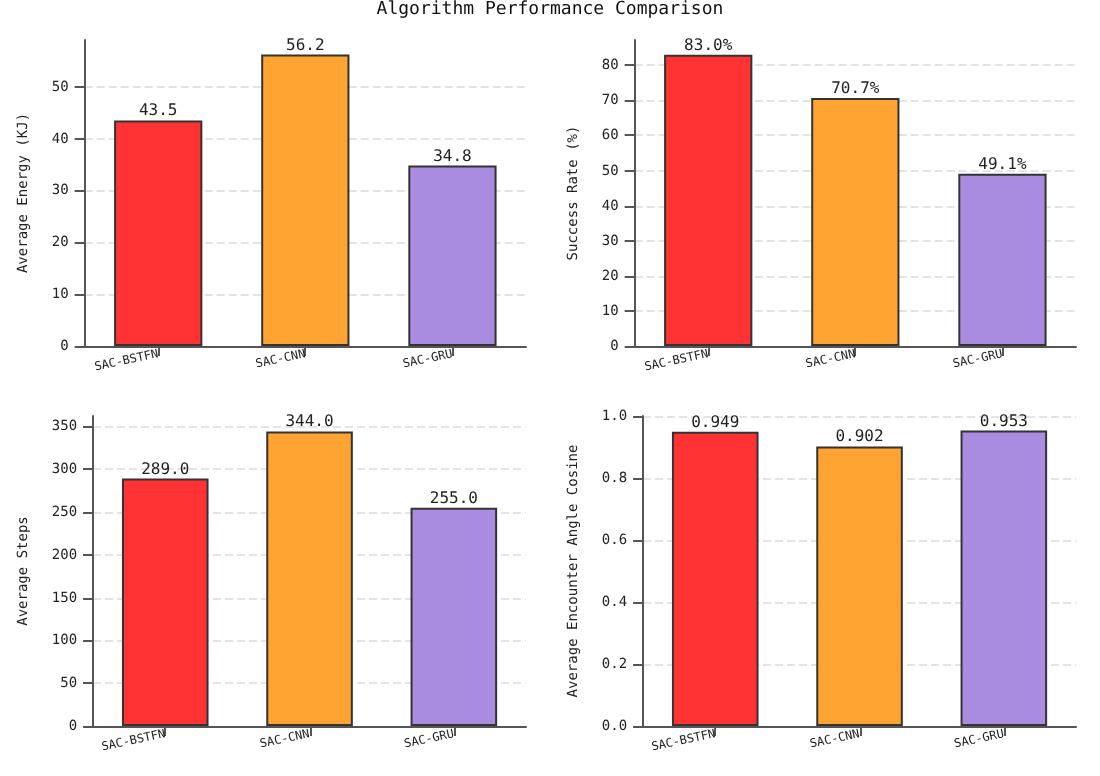  Describe the element at coordinates (453, 155) in the screenshot. I see `data-label: 34.8` at that location.